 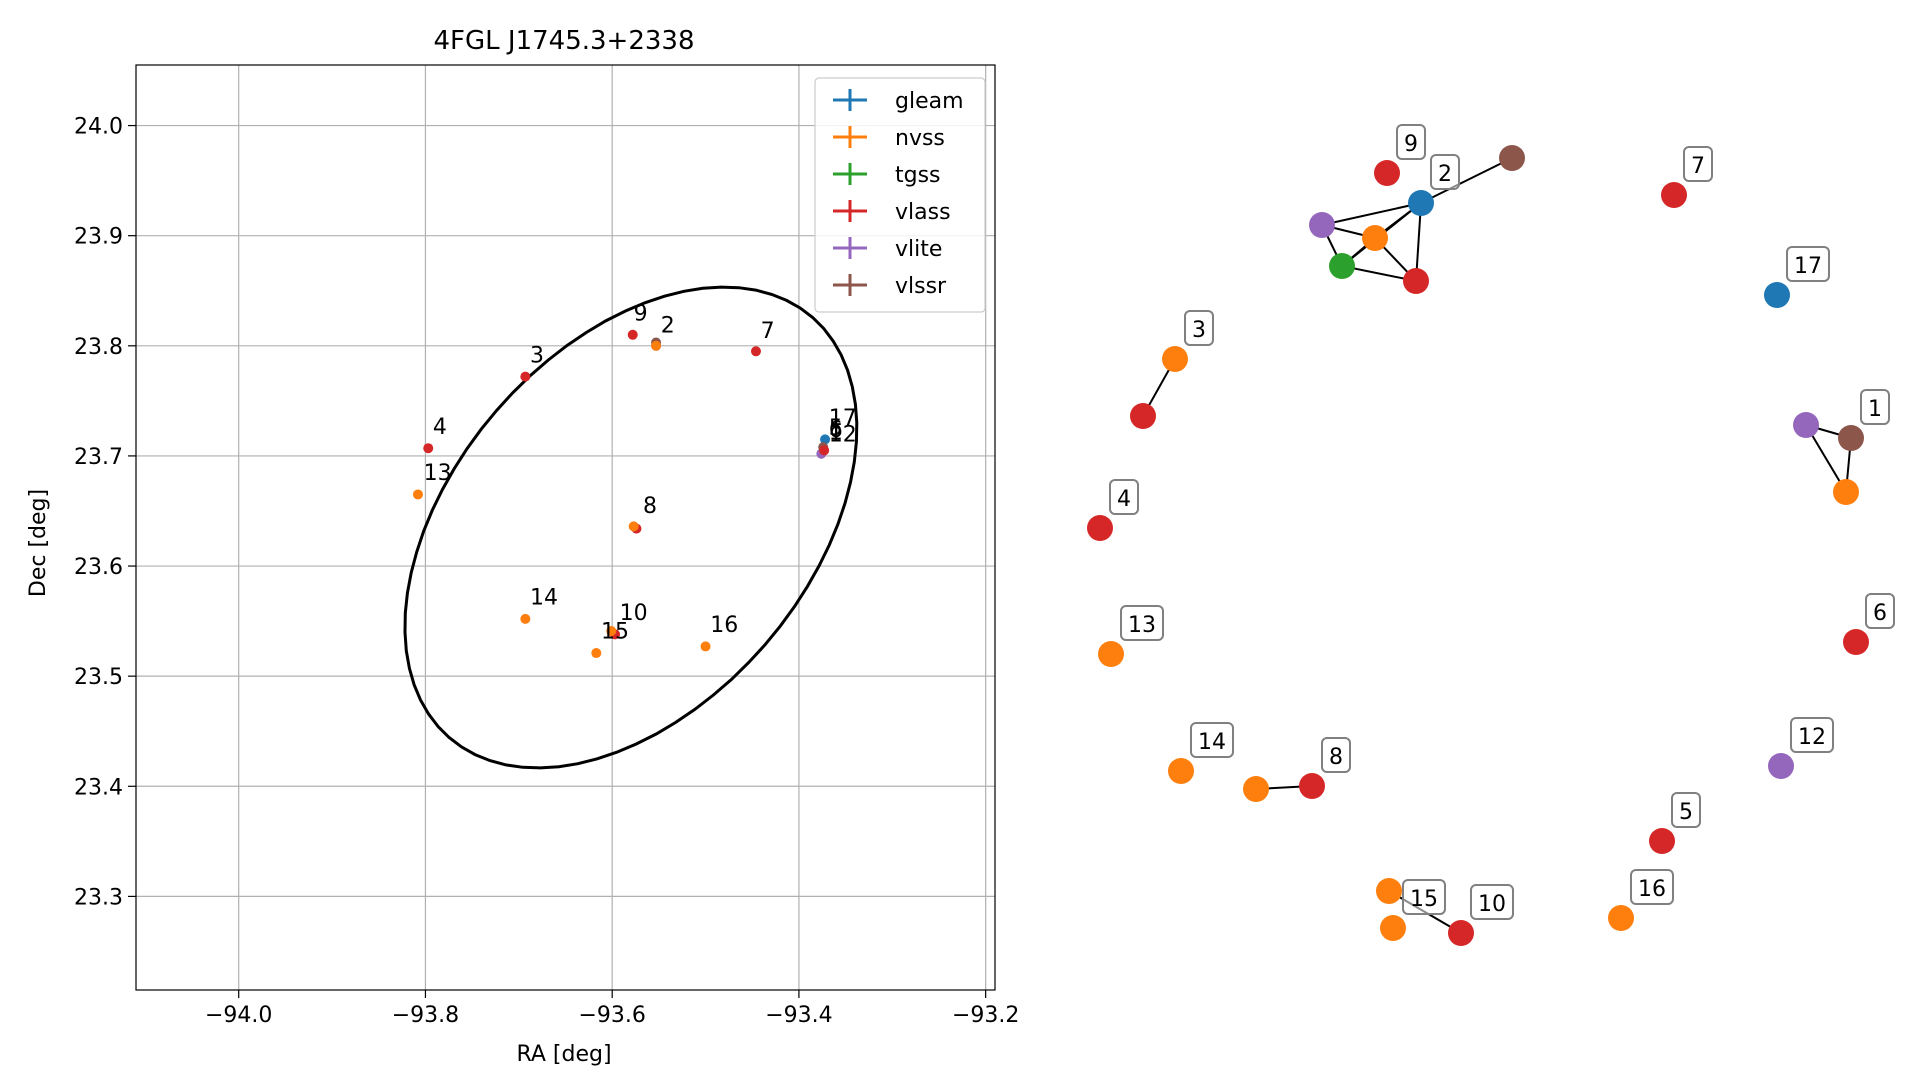 What do you see at coordinates (985, 1015) in the screenshot?
I see `x-tick-label: −93.2` at bounding box center [985, 1015].